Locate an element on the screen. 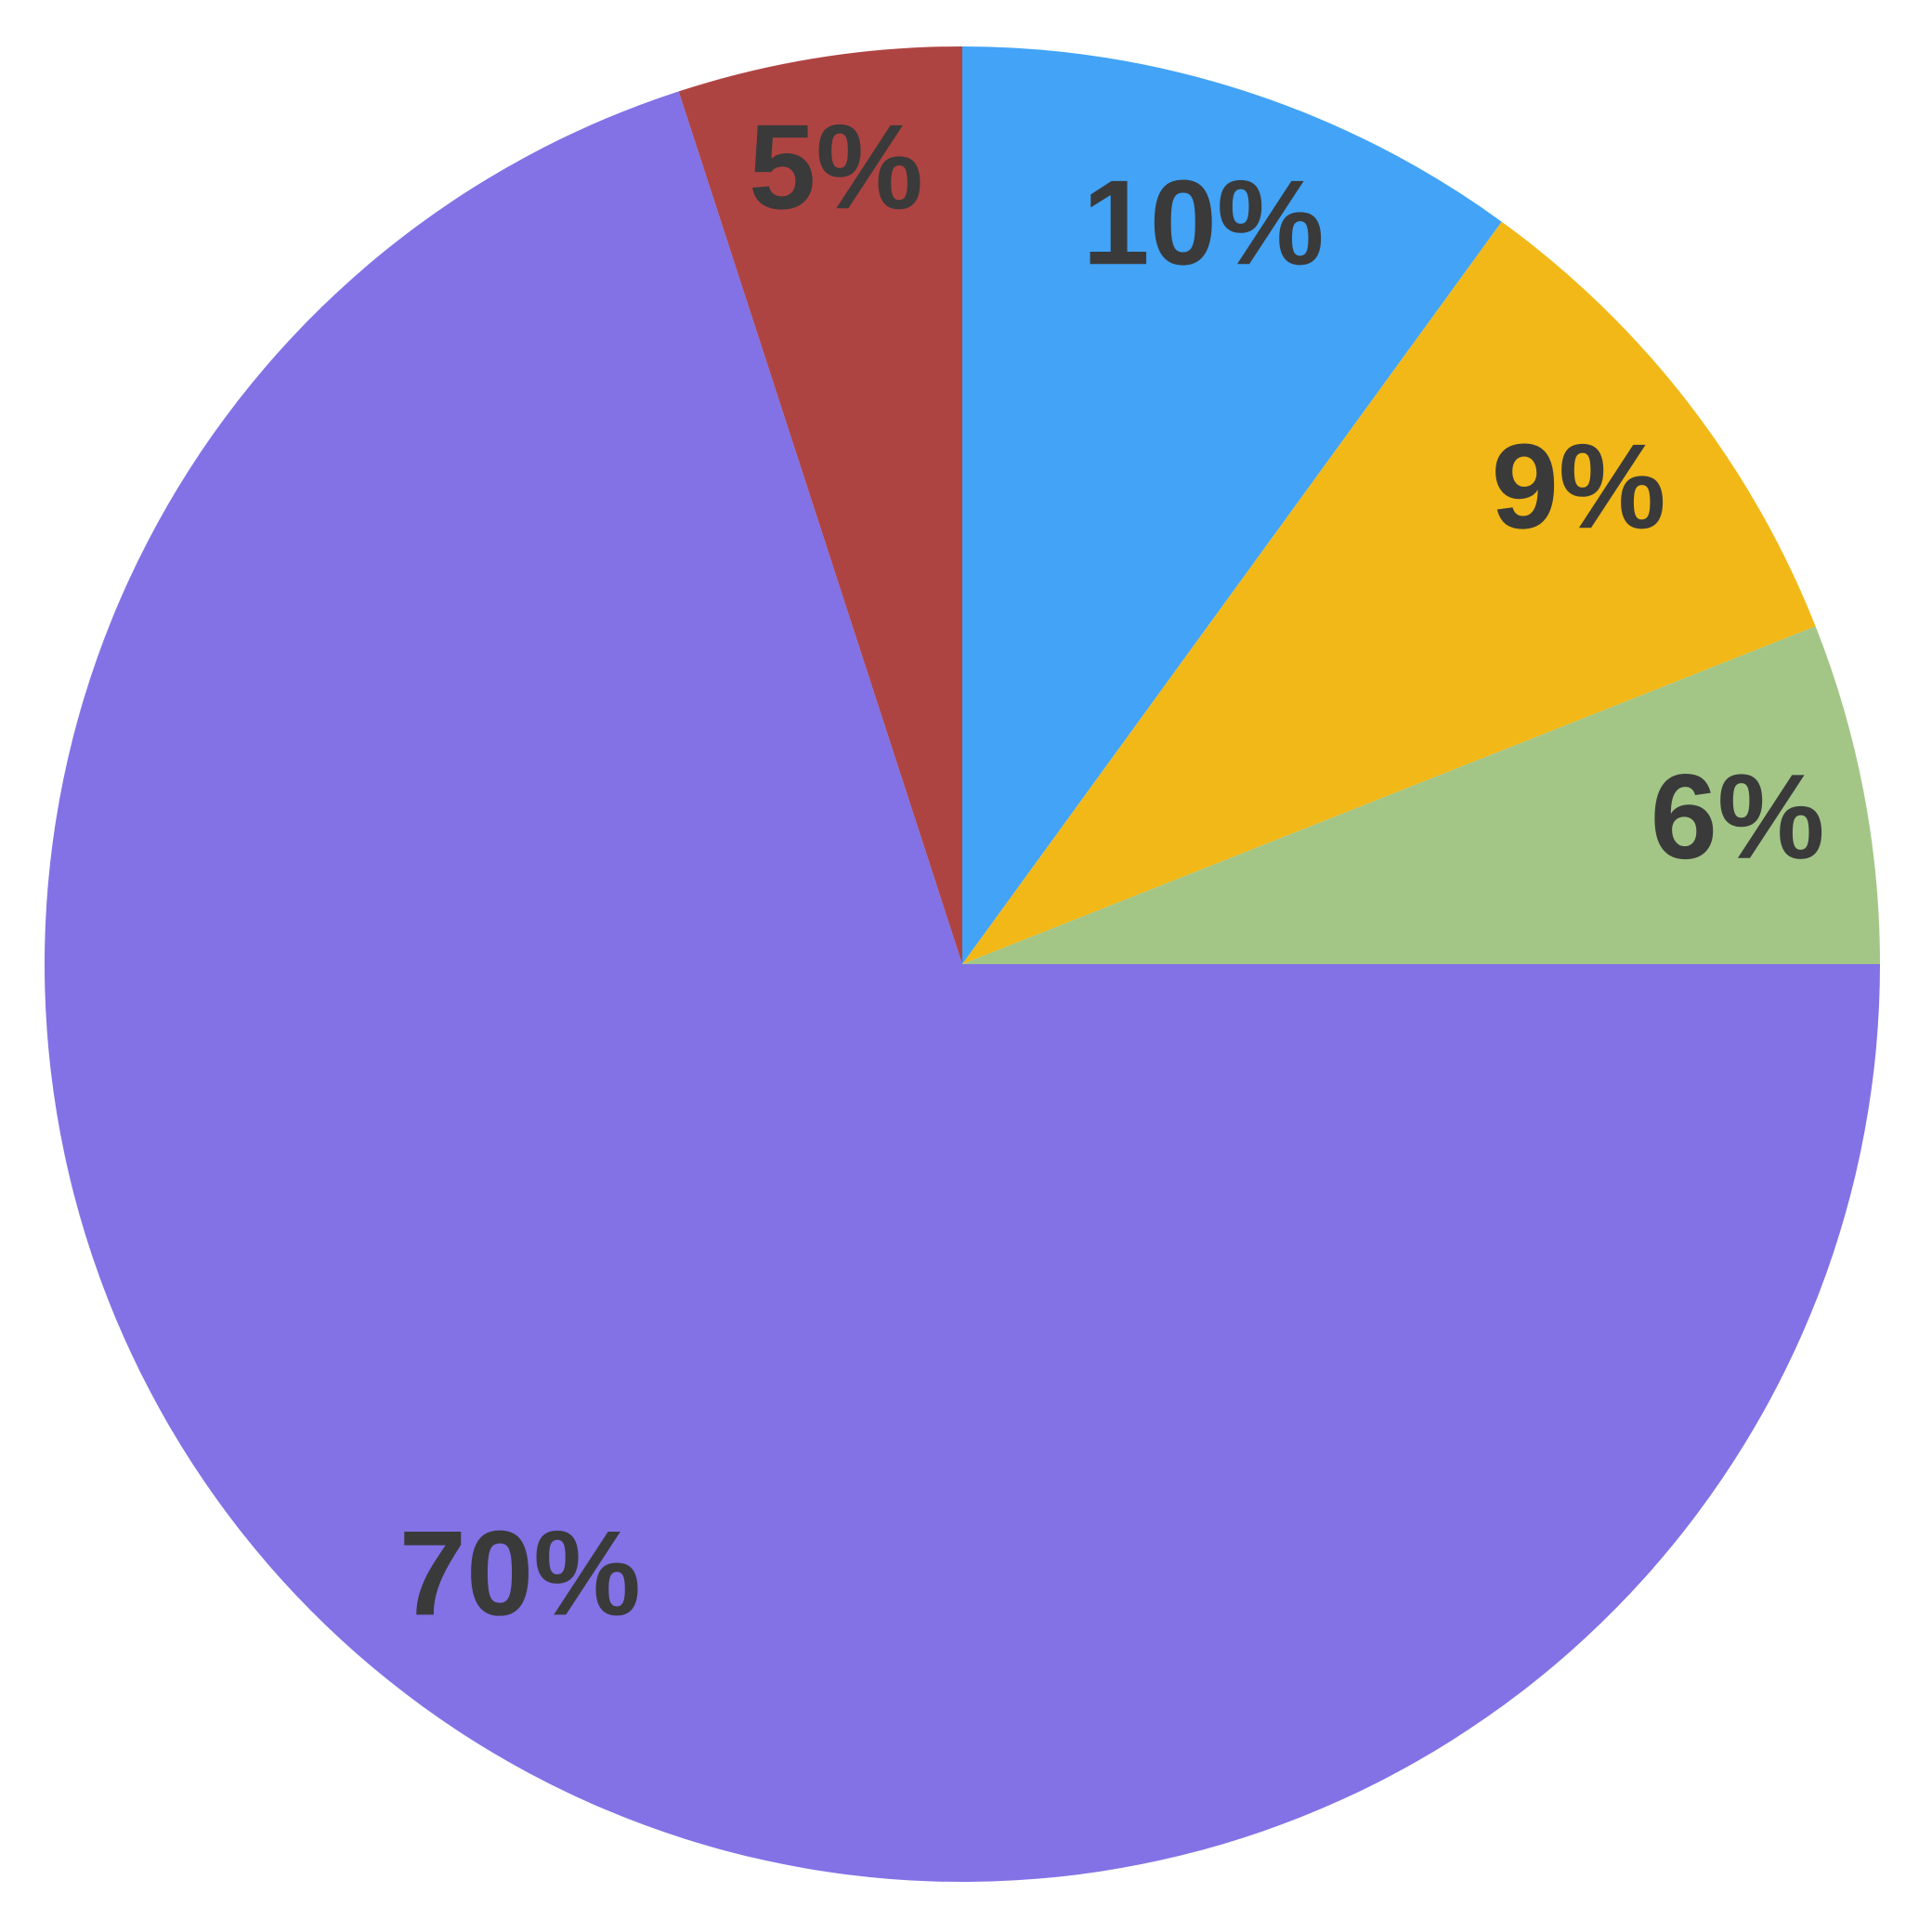 Image resolution: width=1932 pixels, height=1932 pixels. pie-slice-label-yellow: 9% is located at coordinates (1579, 486).